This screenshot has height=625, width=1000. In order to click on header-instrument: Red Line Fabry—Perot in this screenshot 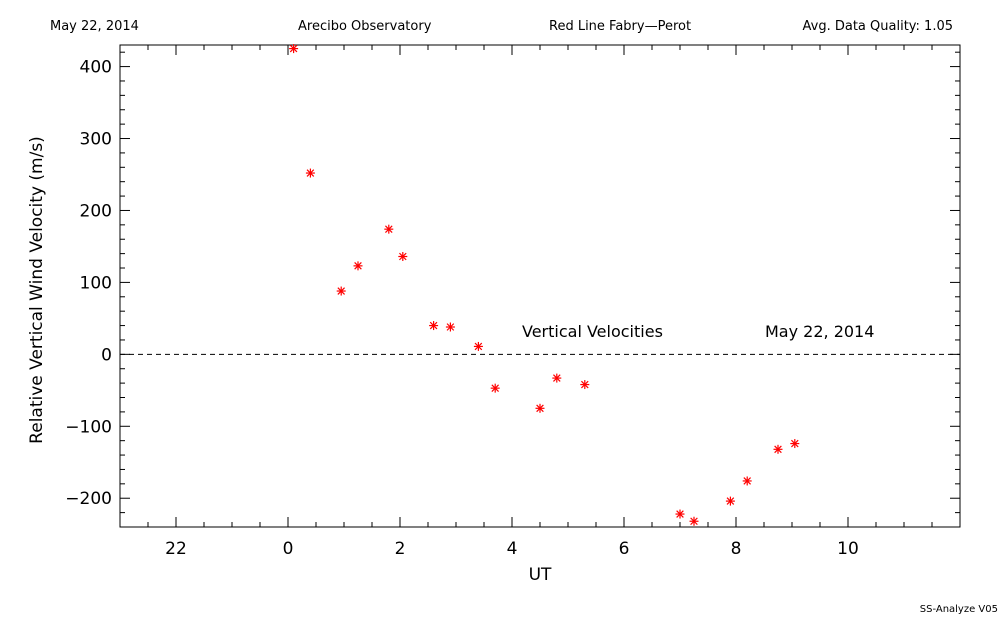, I will do `click(620, 26)`.